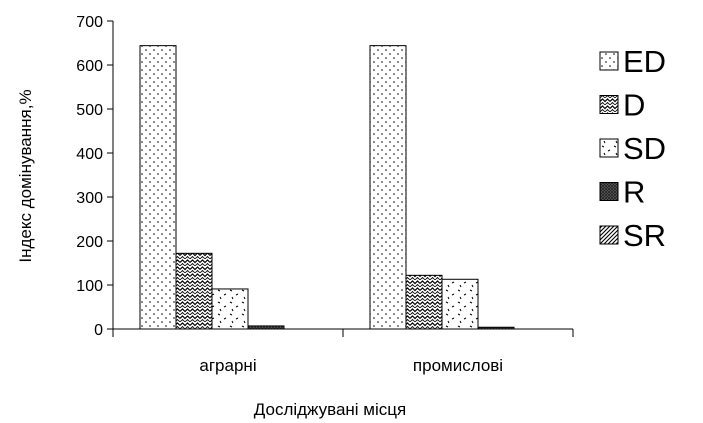 This screenshot has width=703, height=423. What do you see at coordinates (609, 104) in the screenshot?
I see `legend-swatch-d` at bounding box center [609, 104].